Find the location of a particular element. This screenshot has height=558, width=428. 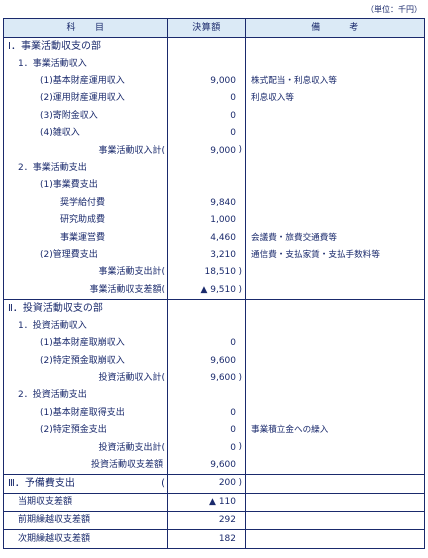

row-label: (2)特定預金取崩収入 is located at coordinates (82, 360).